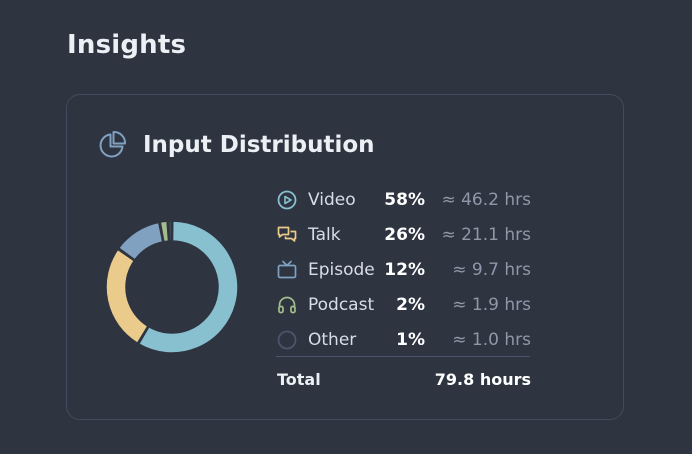 Image resolution: width=692 pixels, height=454 pixels. I want to click on circle-icon, so click(287, 340).